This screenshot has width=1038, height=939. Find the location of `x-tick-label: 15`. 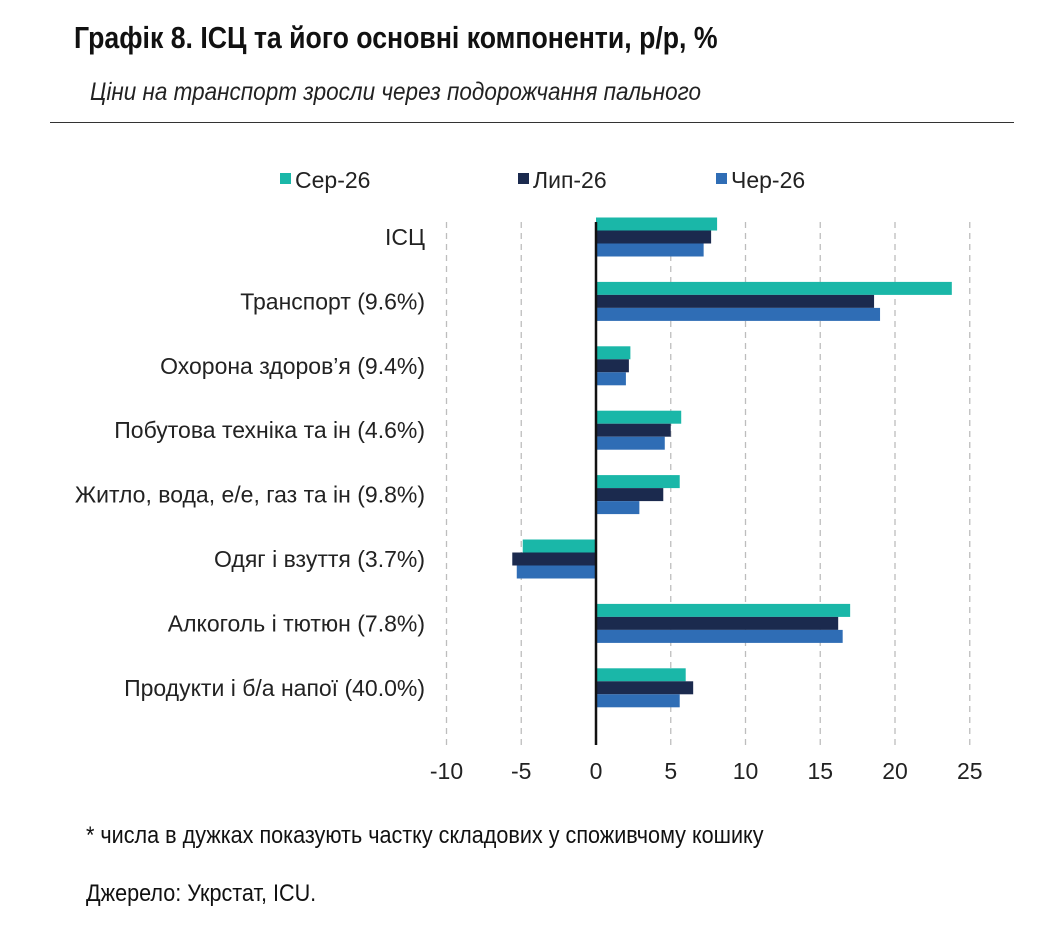

x-tick-label: 15 is located at coordinates (820, 771).